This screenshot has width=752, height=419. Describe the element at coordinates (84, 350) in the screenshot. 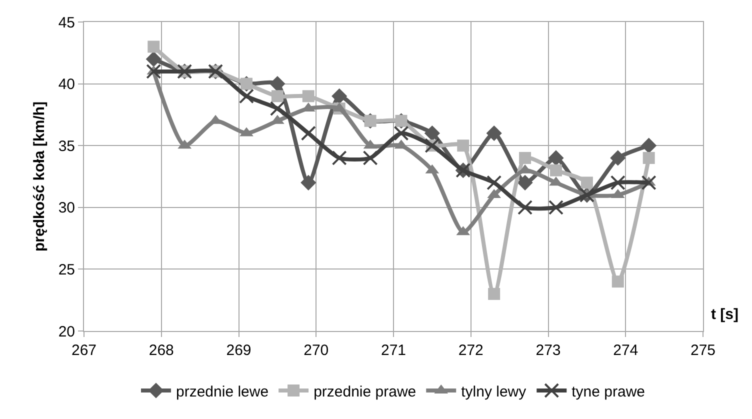

I see `x-tick-label: 267` at that location.